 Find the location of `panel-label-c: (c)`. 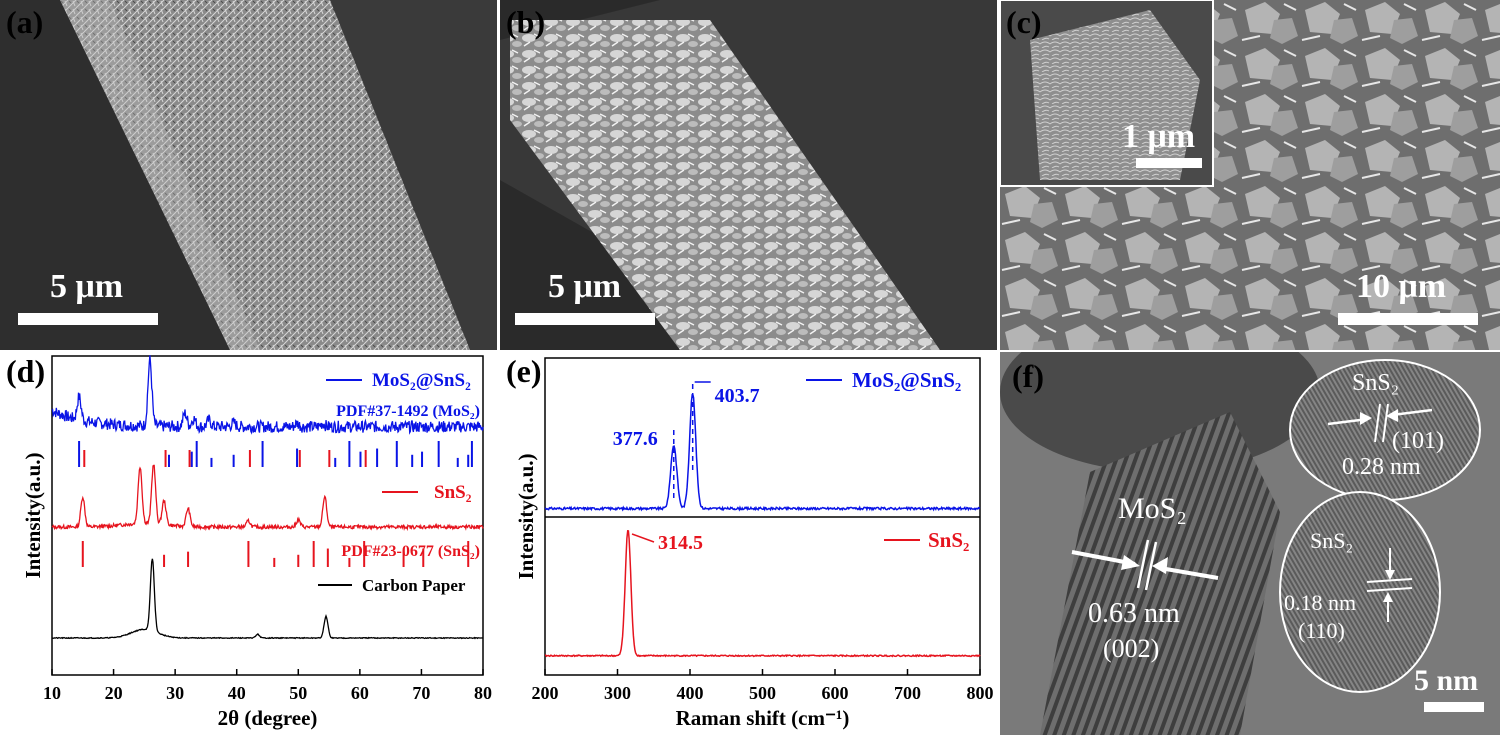

panel-label-c: (c) is located at coordinates (1024, 22).